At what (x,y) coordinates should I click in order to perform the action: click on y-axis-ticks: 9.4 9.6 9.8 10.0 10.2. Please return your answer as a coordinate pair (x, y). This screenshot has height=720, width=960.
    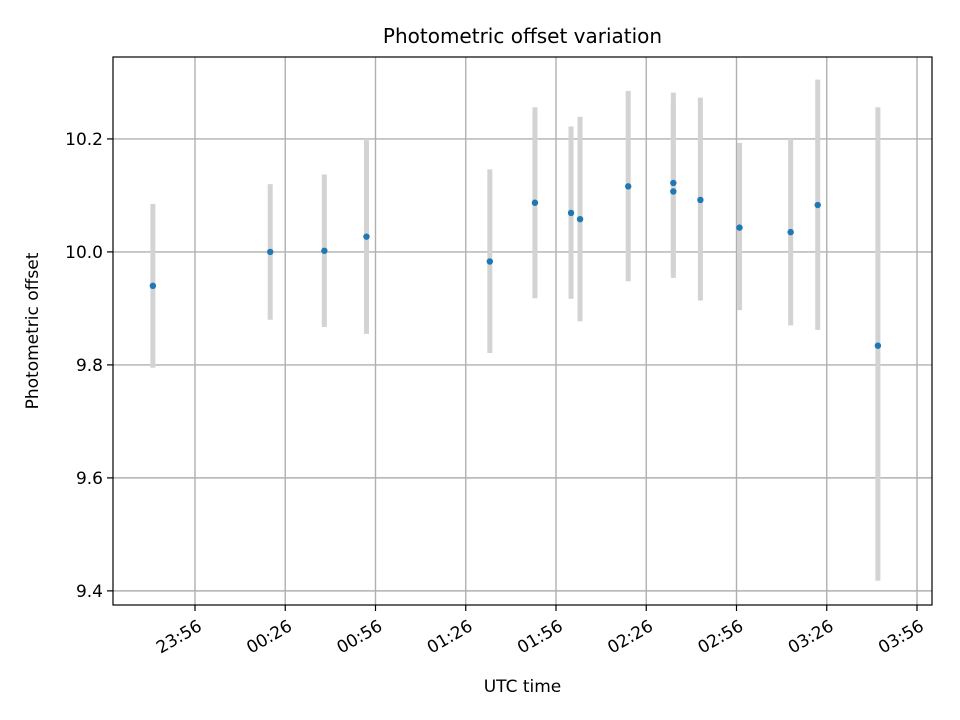
    Looking at the image, I should click on (89, 366).